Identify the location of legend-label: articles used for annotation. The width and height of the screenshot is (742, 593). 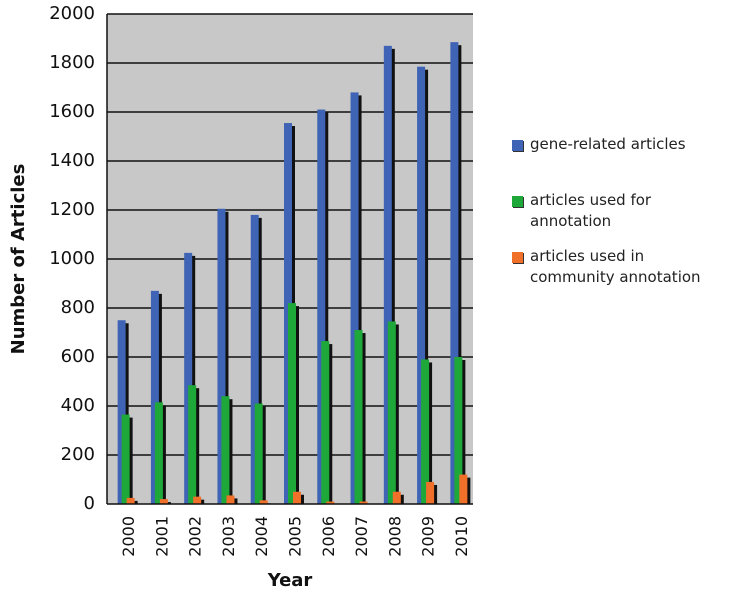
(591, 210).